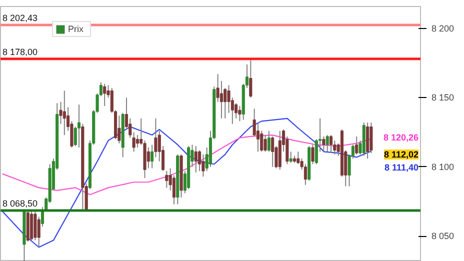 The image size is (464, 261). I want to click on annotation: 8 112,02, so click(401, 155).